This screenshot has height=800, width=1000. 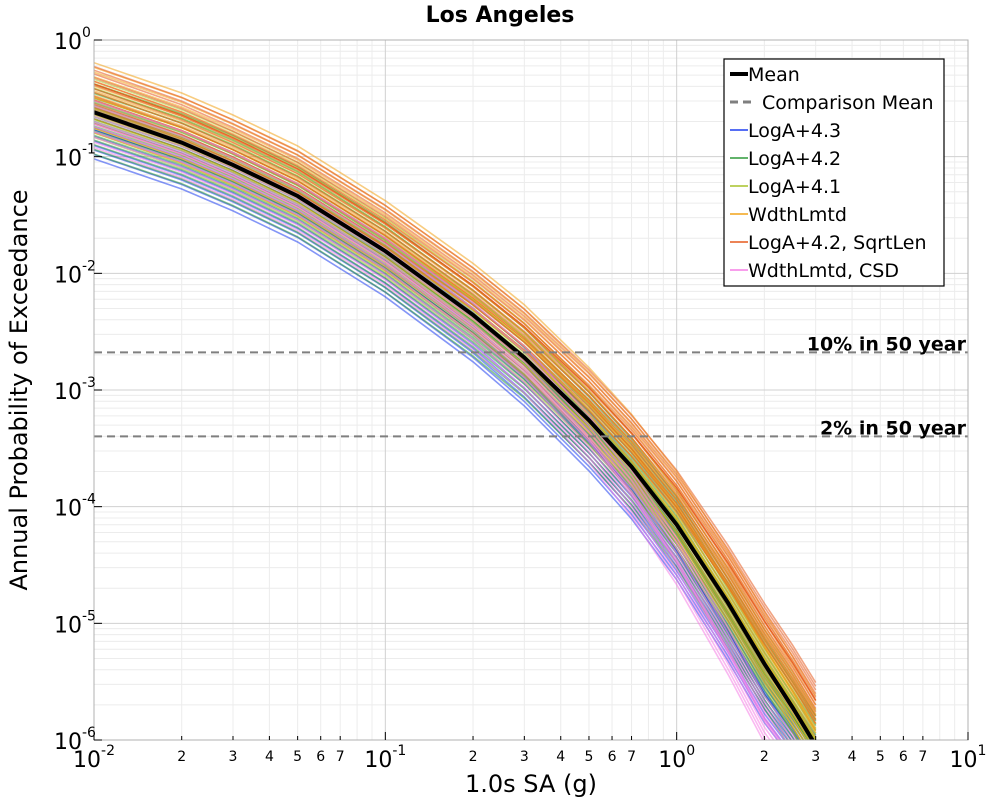 I want to click on x-tick-exponent: 1, so click(x=982, y=751).